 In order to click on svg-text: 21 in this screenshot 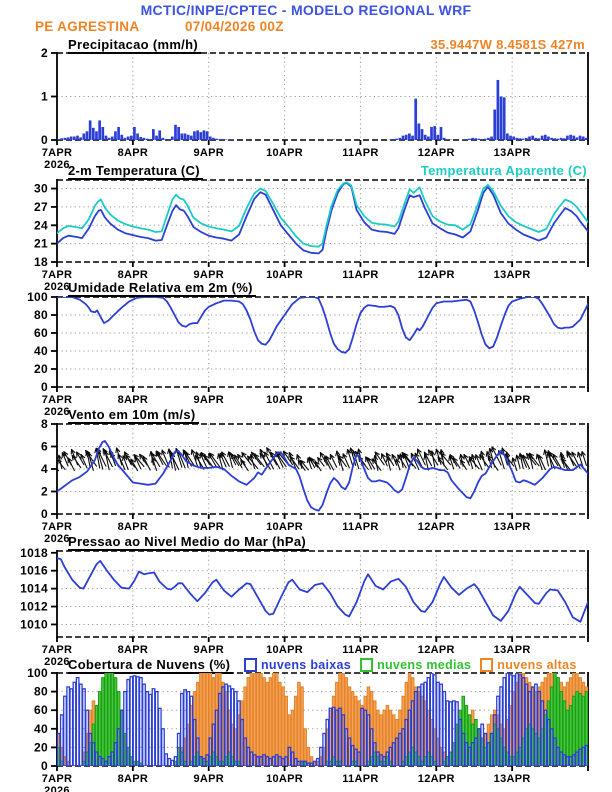, I will do `click(41, 244)`.